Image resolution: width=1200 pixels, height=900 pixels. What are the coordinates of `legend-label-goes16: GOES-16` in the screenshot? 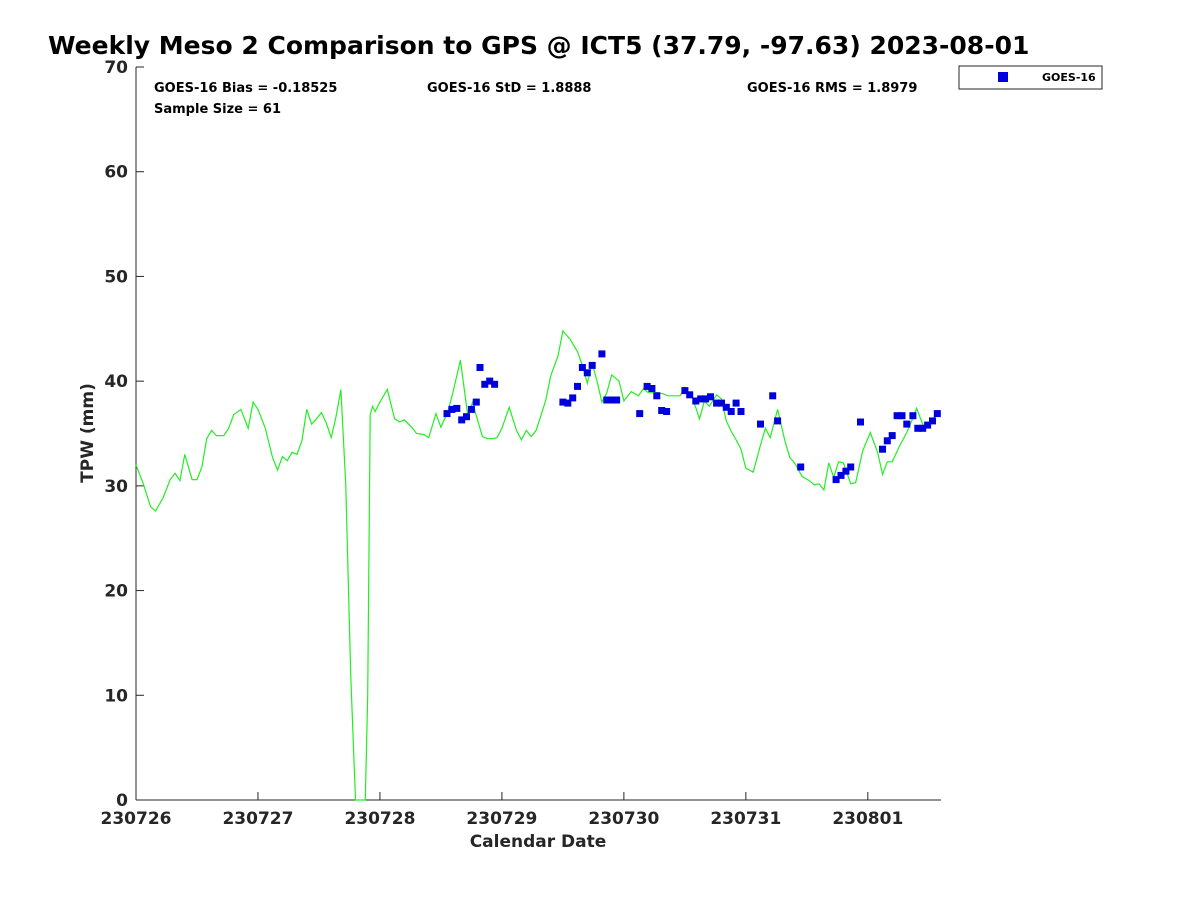 It's located at (1069, 77).